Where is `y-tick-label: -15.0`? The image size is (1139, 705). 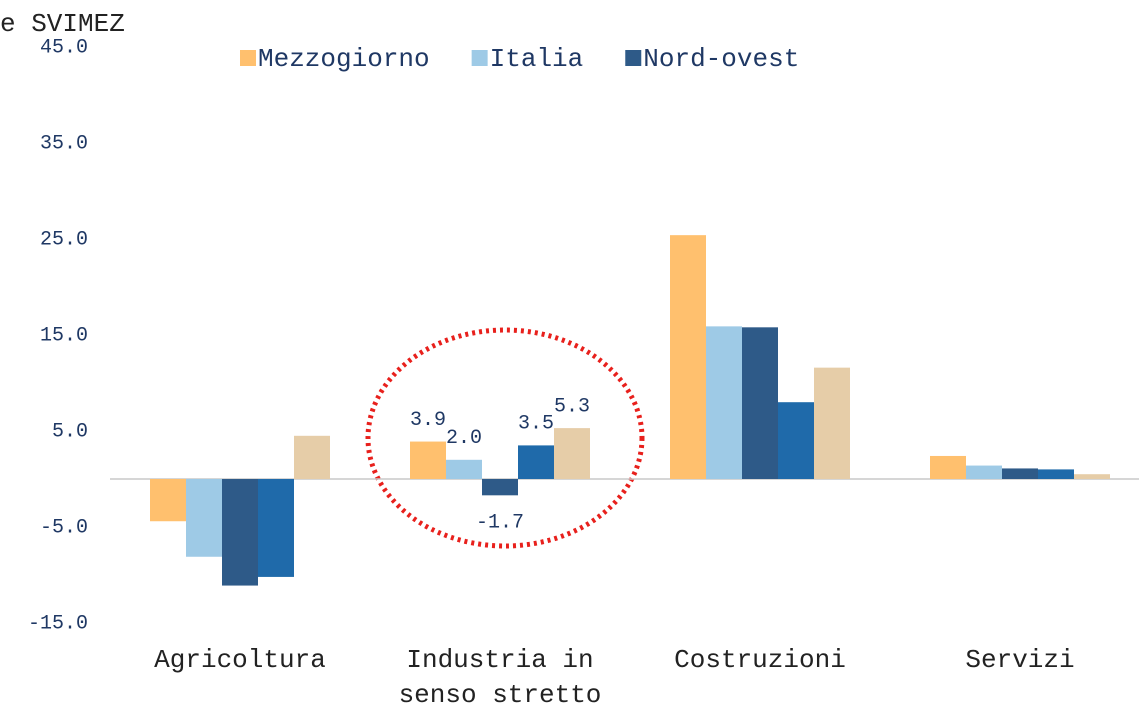
y-tick-label: -15.0 is located at coordinates (58, 623).